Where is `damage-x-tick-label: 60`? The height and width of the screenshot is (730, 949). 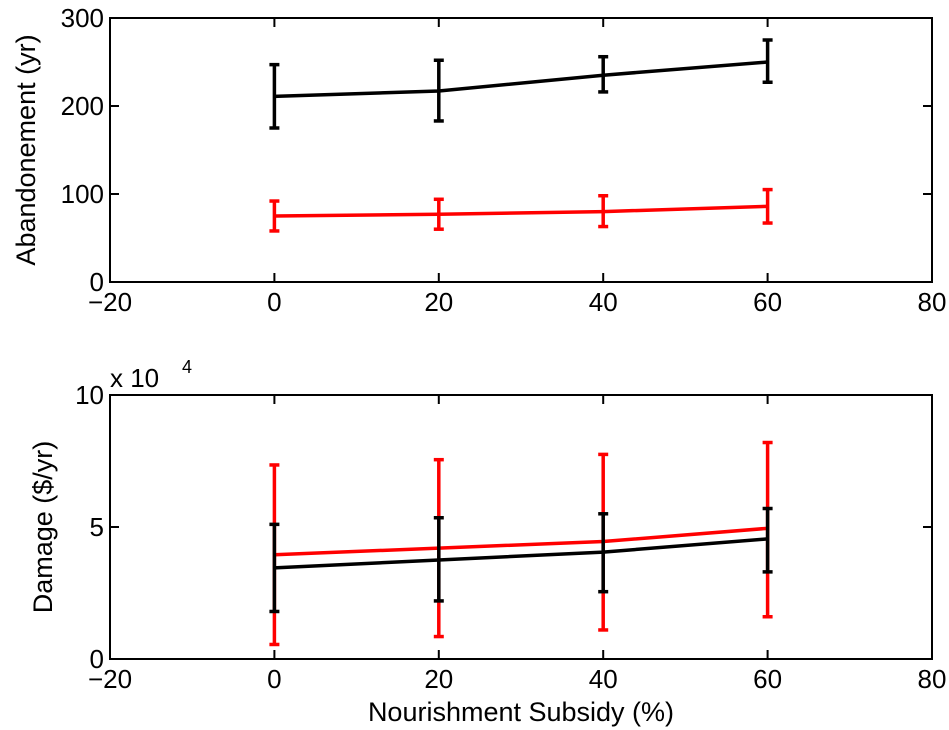
damage-x-tick-label: 60 is located at coordinates (767, 679).